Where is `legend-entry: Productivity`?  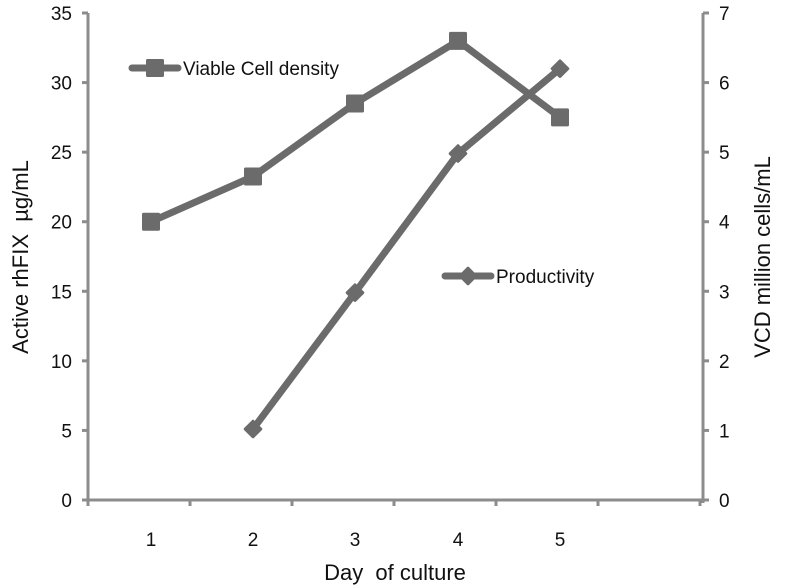 legend-entry: Productivity is located at coordinates (518, 277).